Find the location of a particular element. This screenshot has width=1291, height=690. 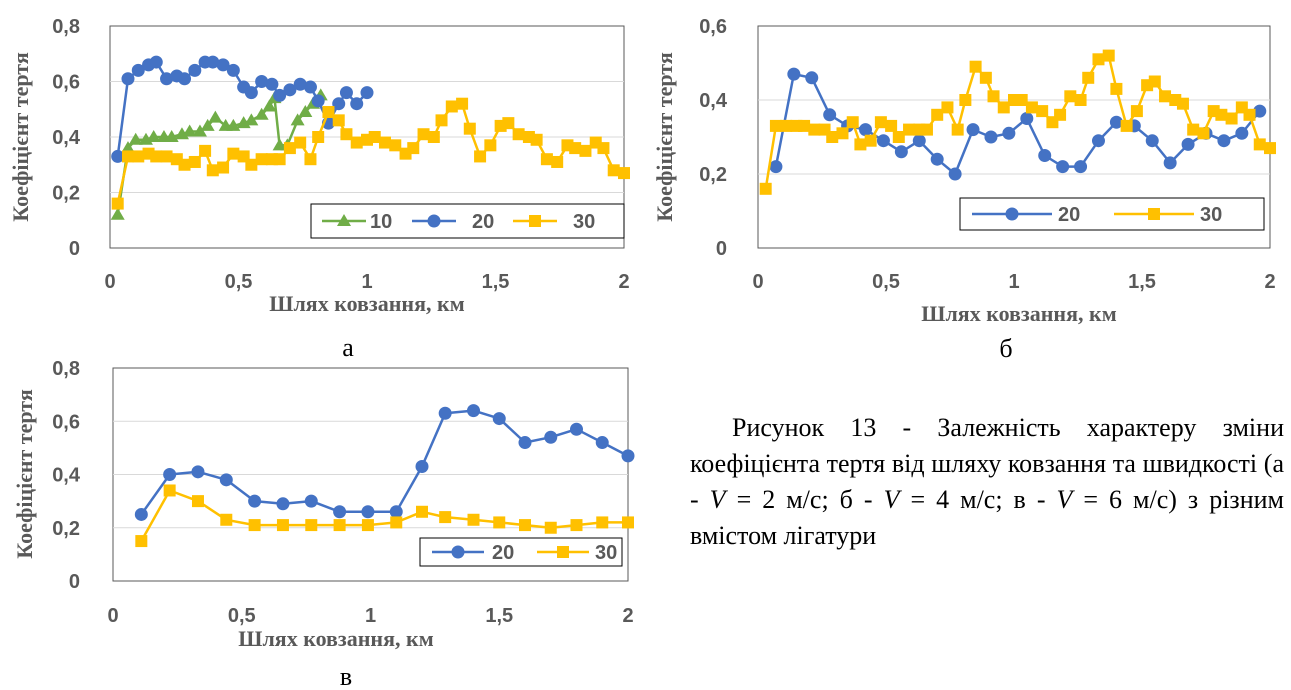

legend: 20 30 is located at coordinates (521, 552).